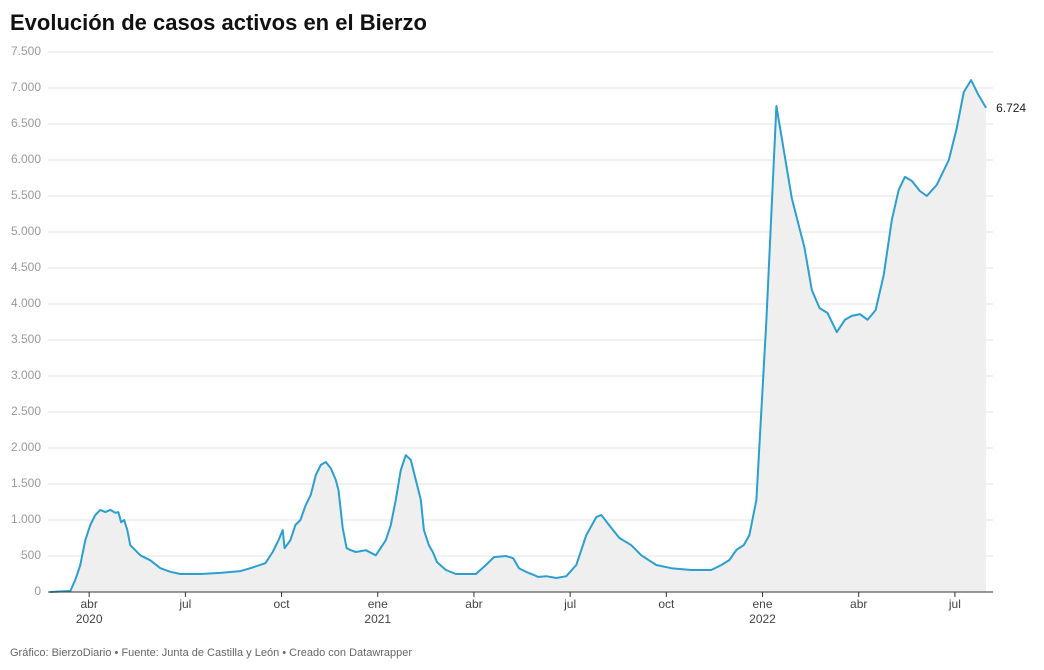 The image size is (1044, 670). Describe the element at coordinates (26, 411) in the screenshot. I see `y-tick-label: 2.500` at that location.